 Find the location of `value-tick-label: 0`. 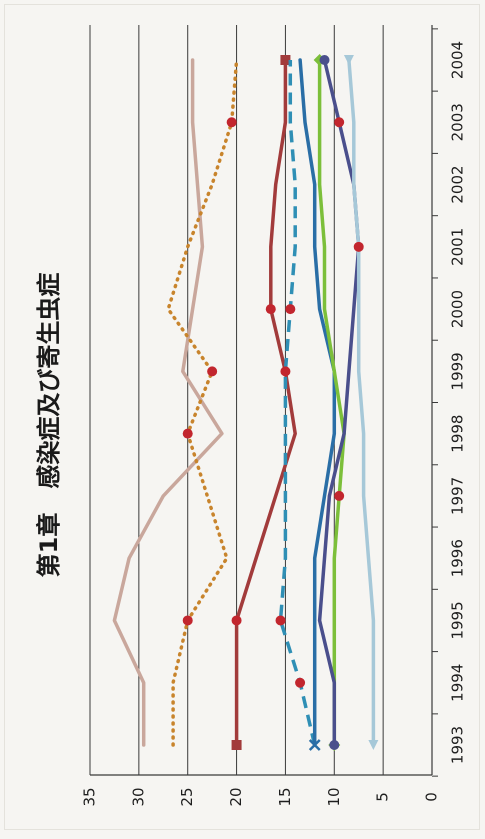

value-tick-label: 0 is located at coordinates (432, 797).